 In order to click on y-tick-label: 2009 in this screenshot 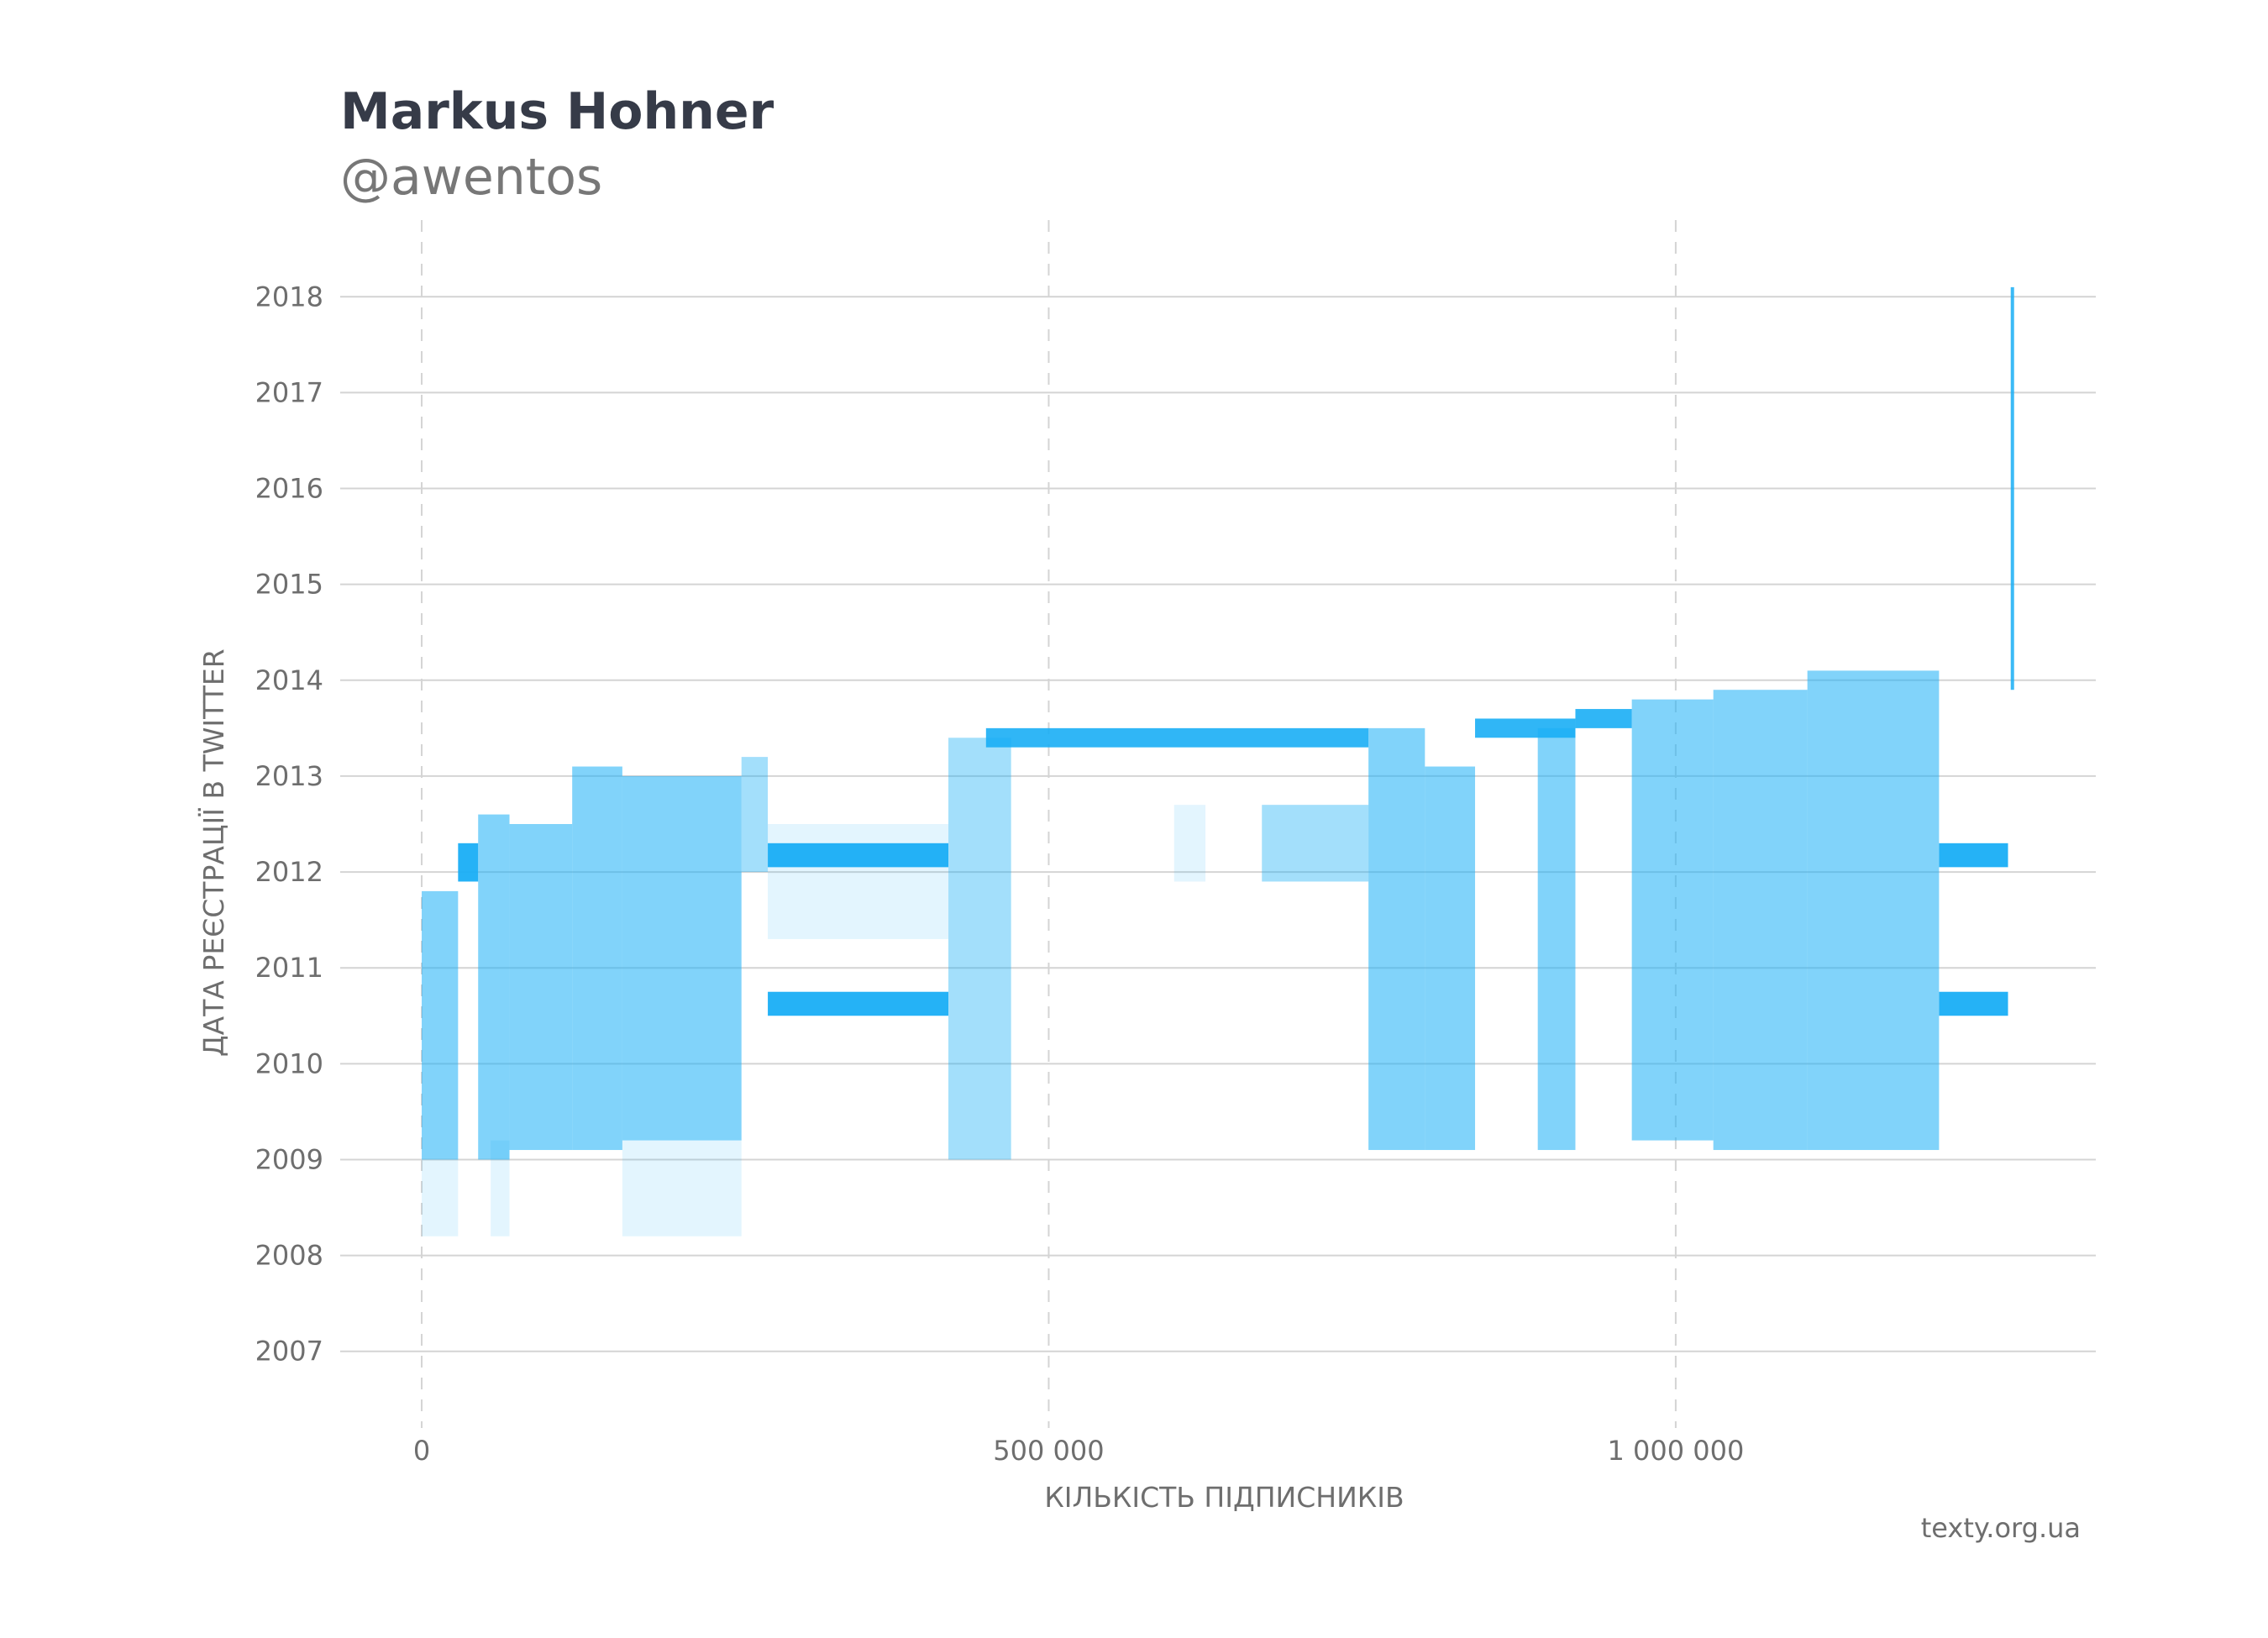, I will do `click(289, 1159)`.